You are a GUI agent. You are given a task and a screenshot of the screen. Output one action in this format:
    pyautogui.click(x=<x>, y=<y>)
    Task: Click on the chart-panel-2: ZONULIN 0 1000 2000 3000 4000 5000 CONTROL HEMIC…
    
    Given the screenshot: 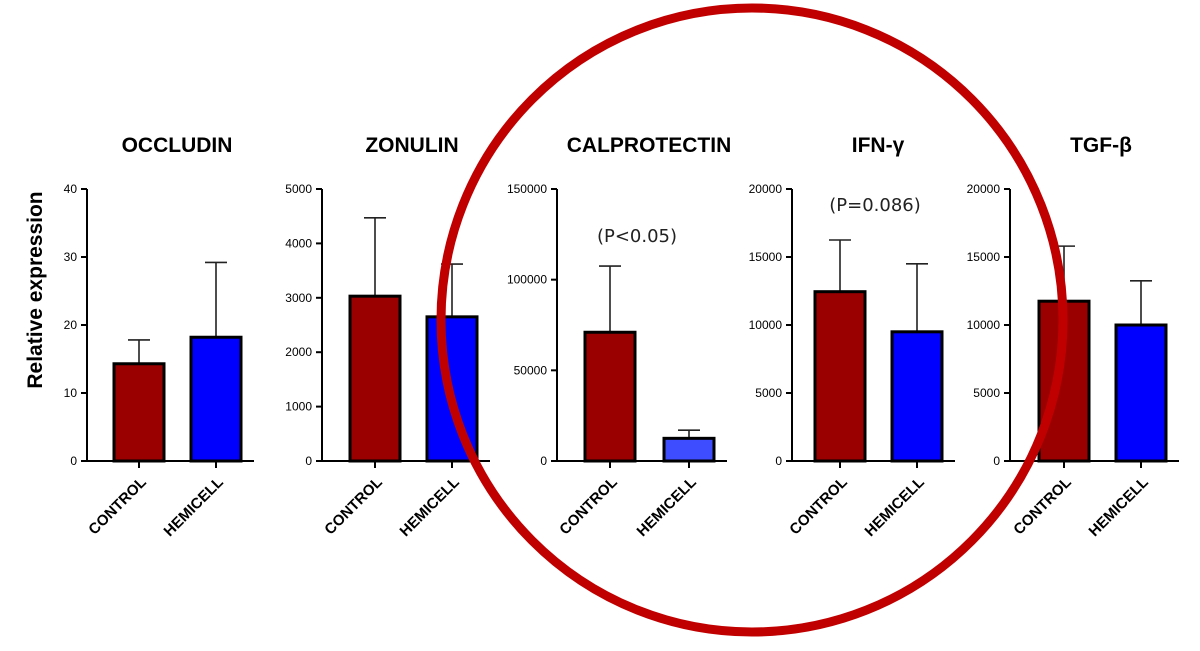 What is the action you would take?
    pyautogui.click(x=387, y=337)
    